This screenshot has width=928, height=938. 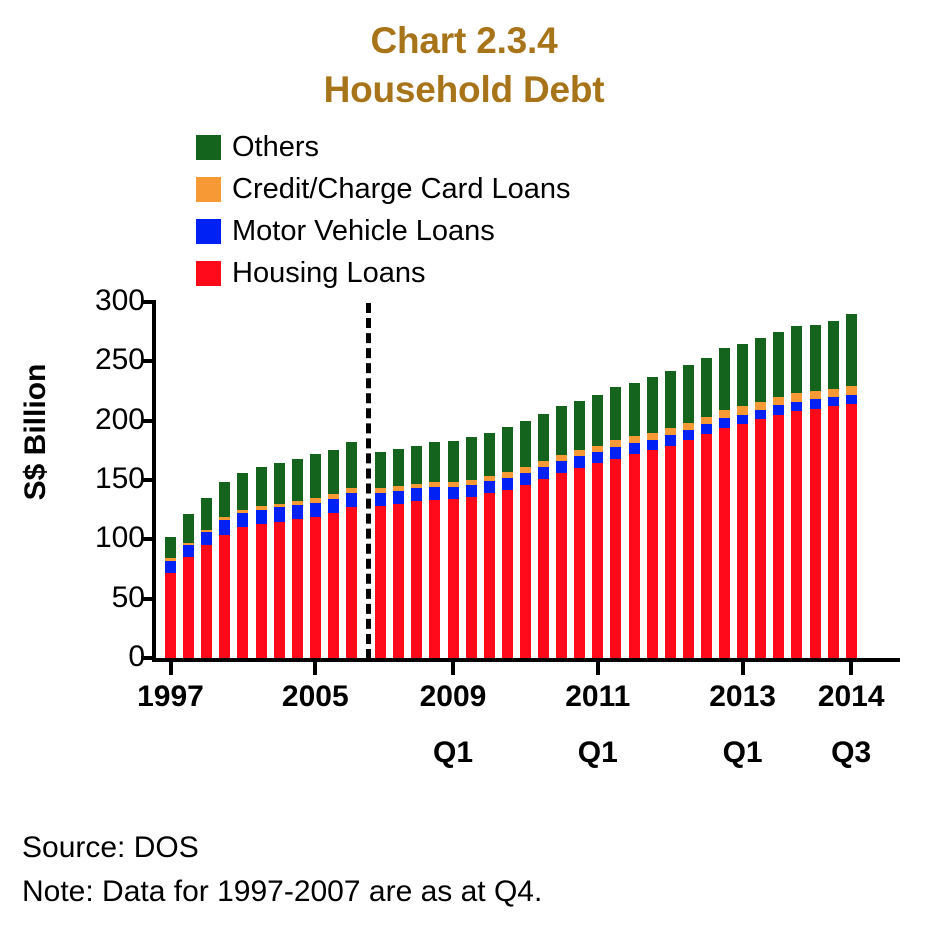 I want to click on y-axis-tick-label: 0, so click(x=136, y=656).